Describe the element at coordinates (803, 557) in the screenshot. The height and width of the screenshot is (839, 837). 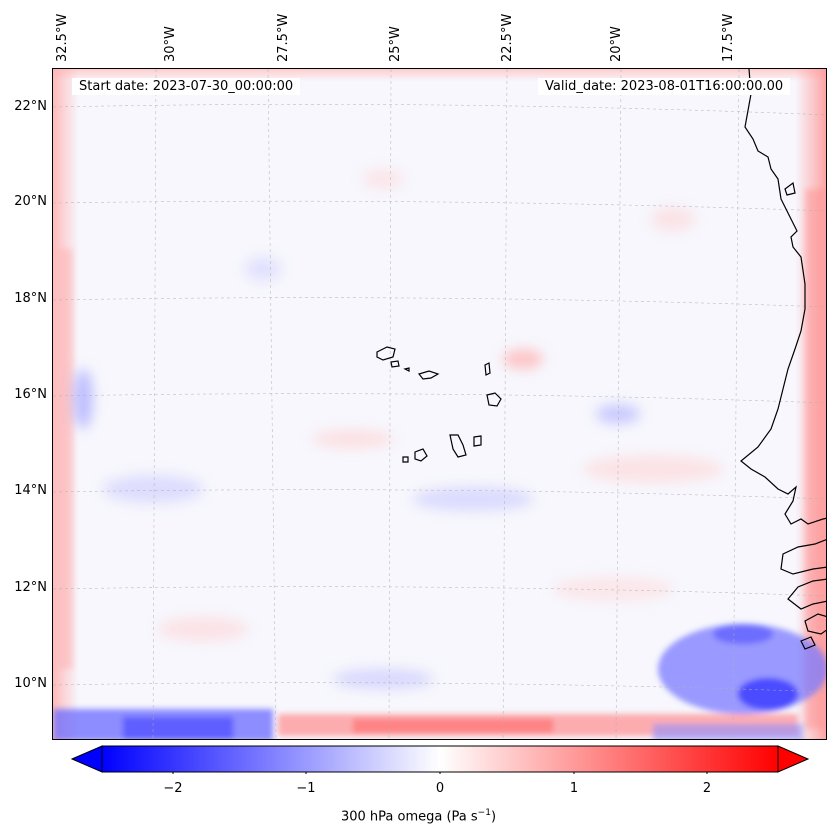
I see `gambia-coast` at that location.